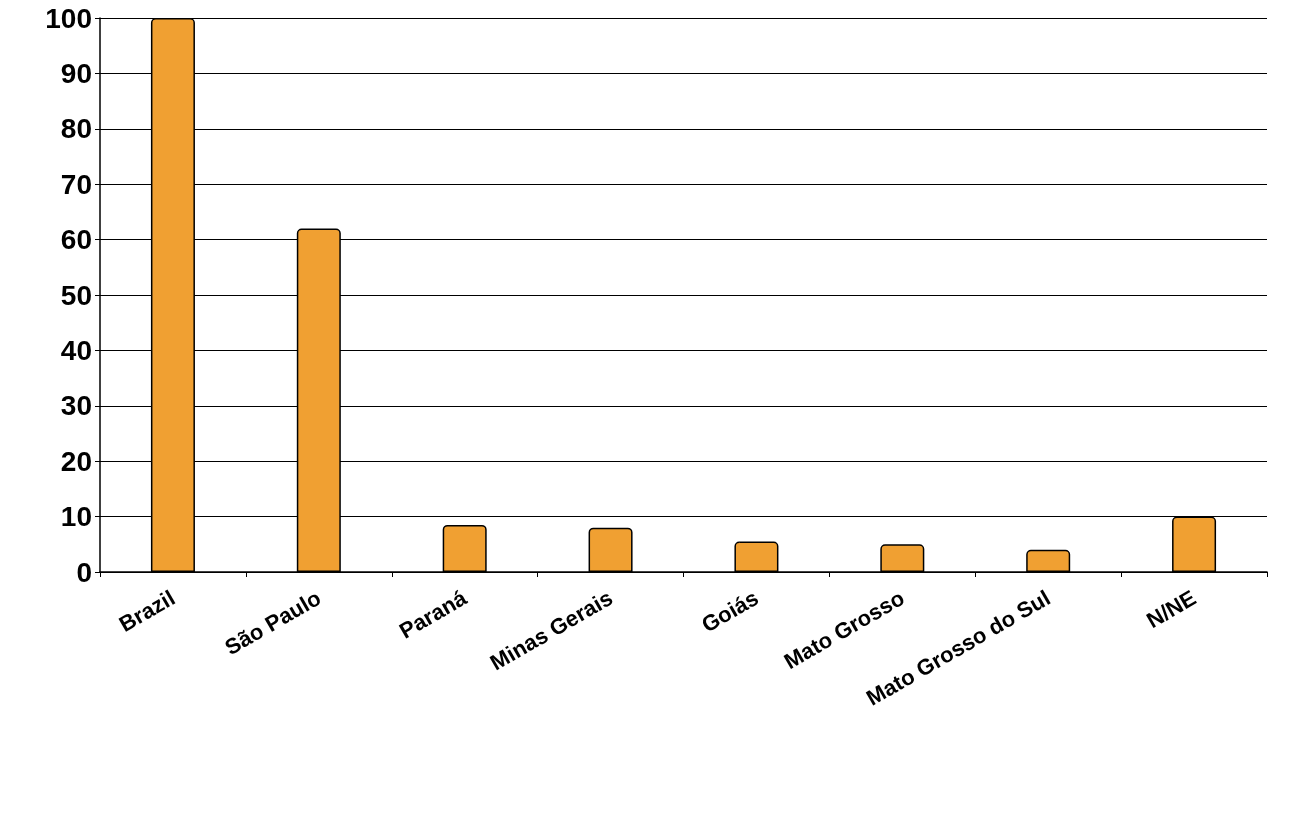 The width and height of the screenshot is (1297, 837). Describe the element at coordinates (68, 18) in the screenshot. I see `y-tick-label: 100` at that location.